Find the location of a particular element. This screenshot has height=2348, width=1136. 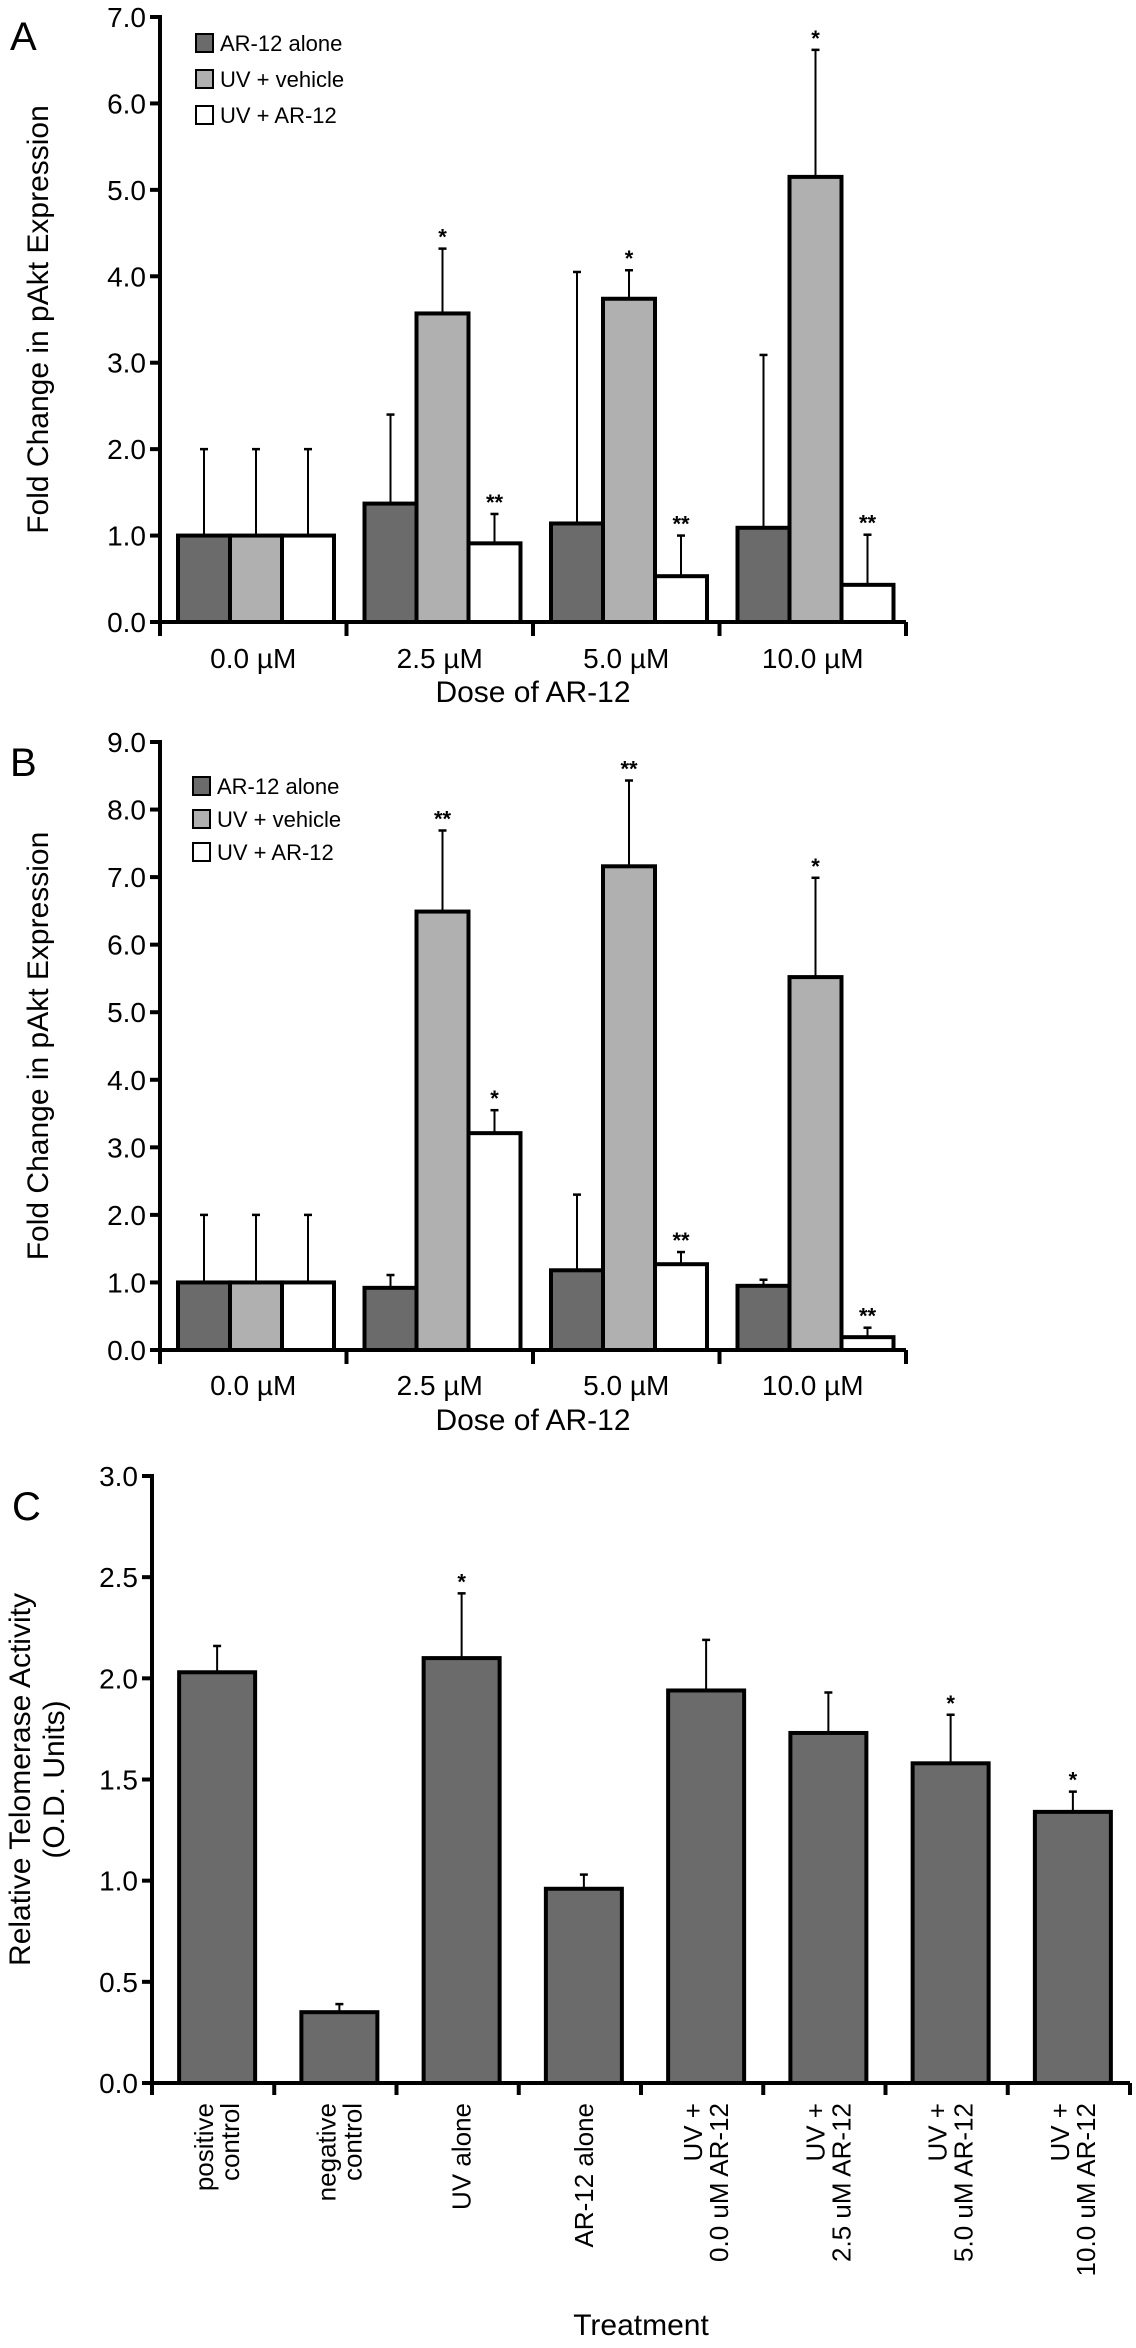

x-tick-label: 10.0 uM AR-12 is located at coordinates (1086, 2189).